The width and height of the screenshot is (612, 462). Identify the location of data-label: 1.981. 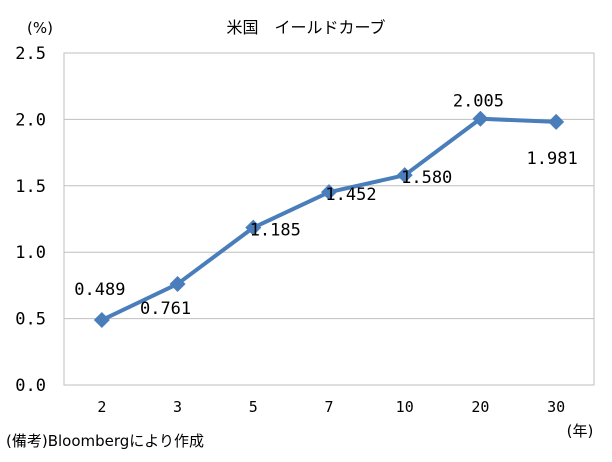
(552, 159).